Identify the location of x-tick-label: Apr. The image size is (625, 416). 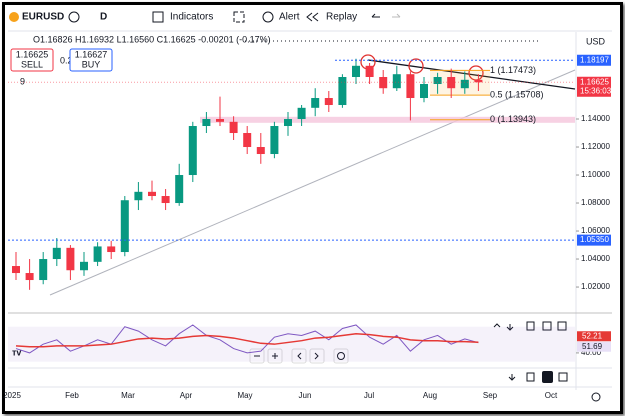
(186, 395).